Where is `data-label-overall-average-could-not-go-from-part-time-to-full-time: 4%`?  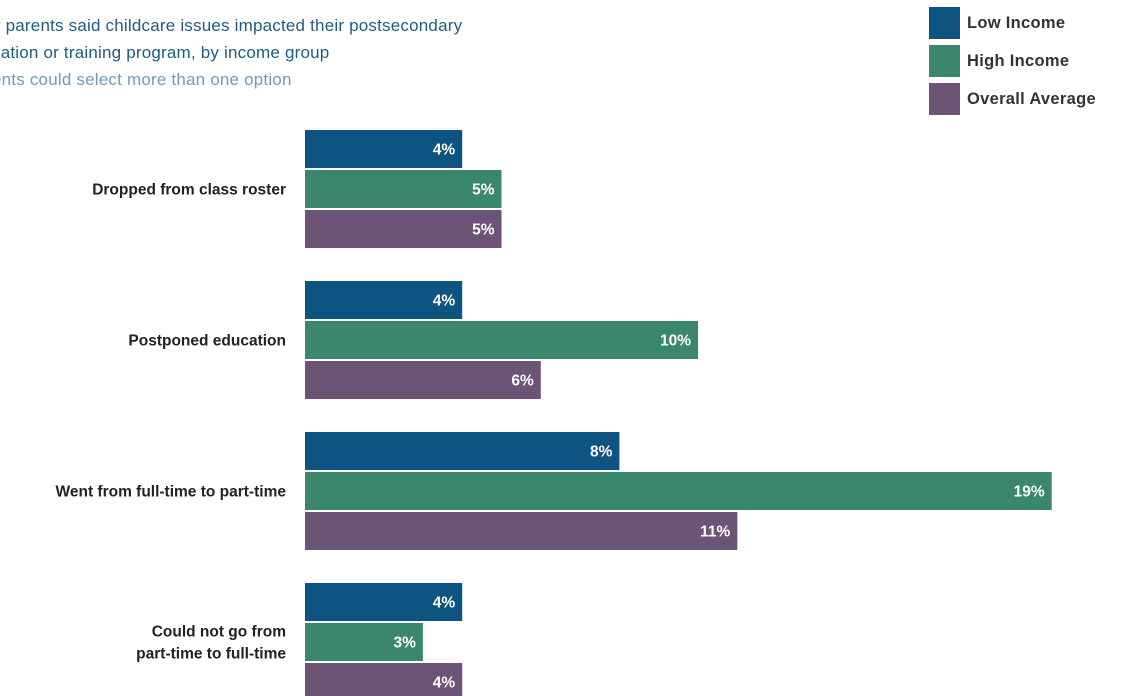
data-label-overall-average-could-not-go-from-part-time-to-full-time: 4% is located at coordinates (444, 683).